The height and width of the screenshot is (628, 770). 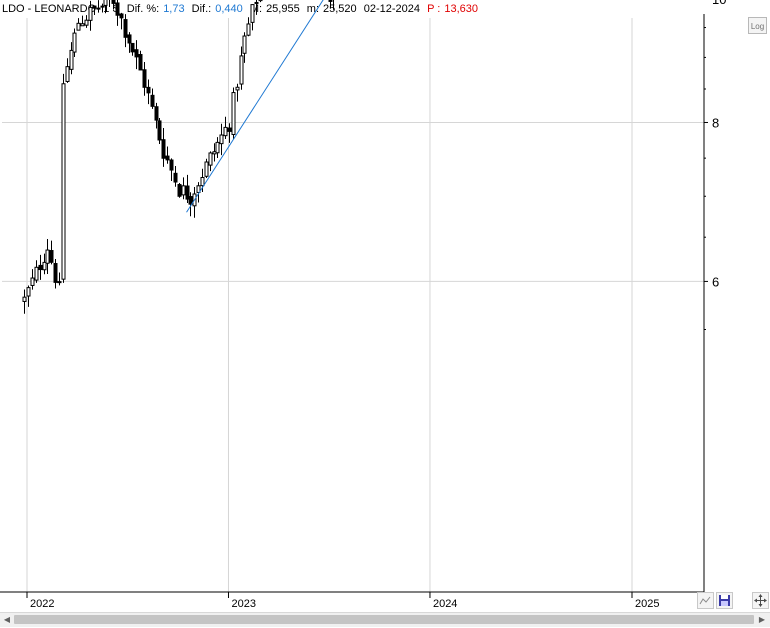 I want to click on x-tick-label: 2025, so click(x=647, y=604).